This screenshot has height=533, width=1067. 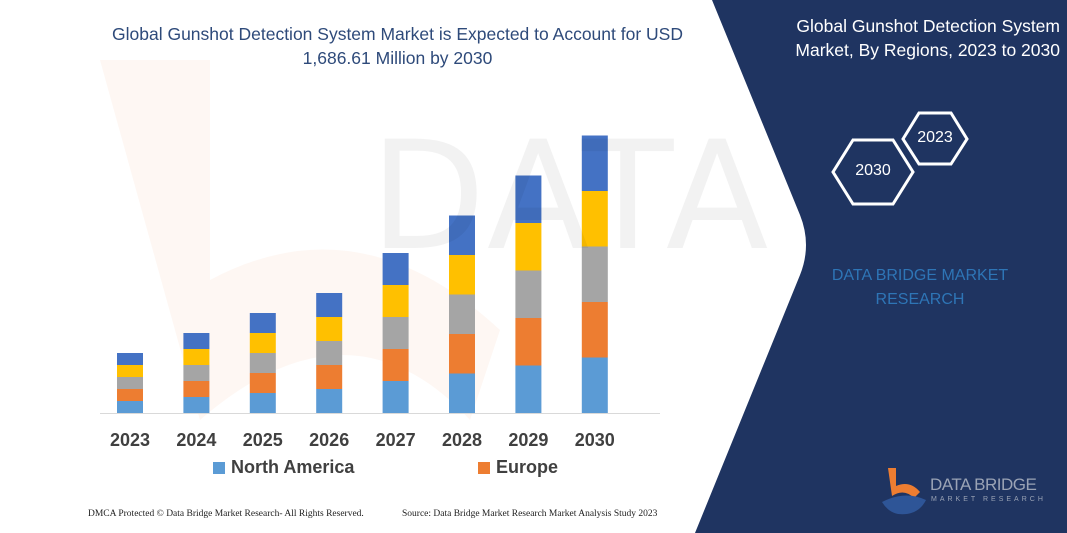 What do you see at coordinates (594, 440) in the screenshot?
I see `x-tick-label: 2030` at bounding box center [594, 440].